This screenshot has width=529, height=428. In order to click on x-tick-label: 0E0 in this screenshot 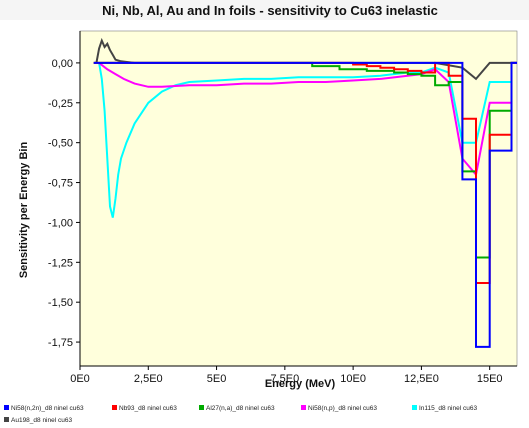, I will do `click(80, 379)`.